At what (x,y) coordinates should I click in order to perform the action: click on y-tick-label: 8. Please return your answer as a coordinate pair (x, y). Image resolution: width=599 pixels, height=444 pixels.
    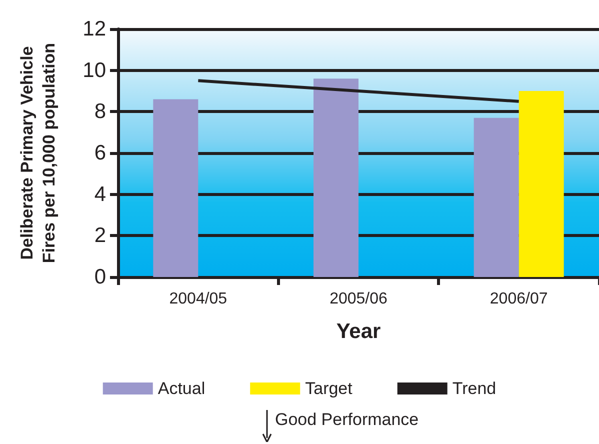
    Looking at the image, I should click on (100, 112).